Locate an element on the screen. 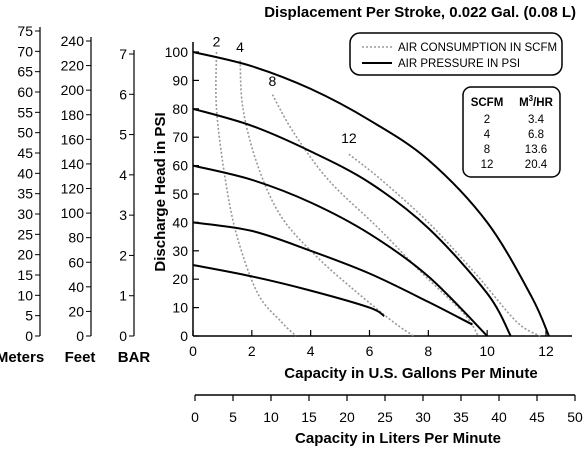  conversion-table-box is located at coordinates (511, 132).